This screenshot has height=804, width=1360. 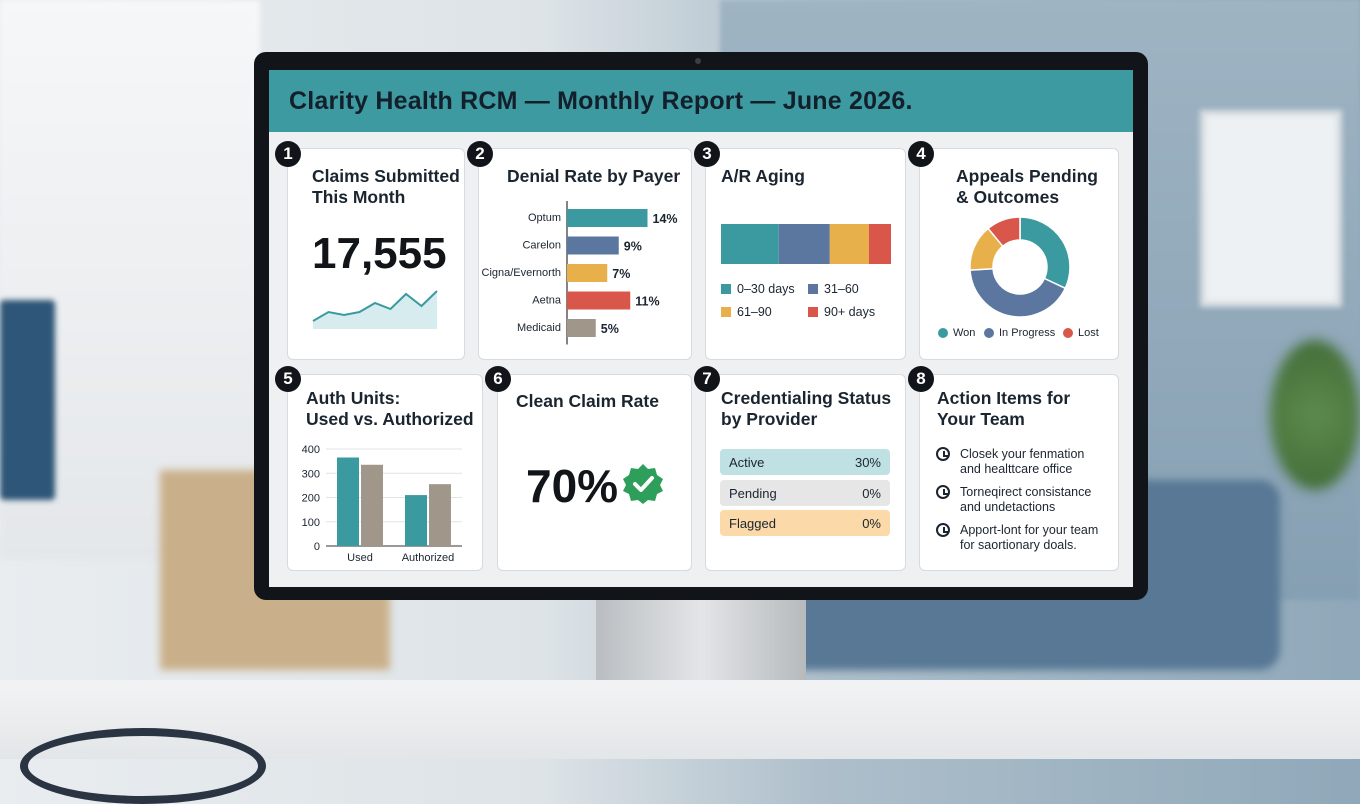 I want to click on legend-label: 90+ days, so click(x=850, y=312).